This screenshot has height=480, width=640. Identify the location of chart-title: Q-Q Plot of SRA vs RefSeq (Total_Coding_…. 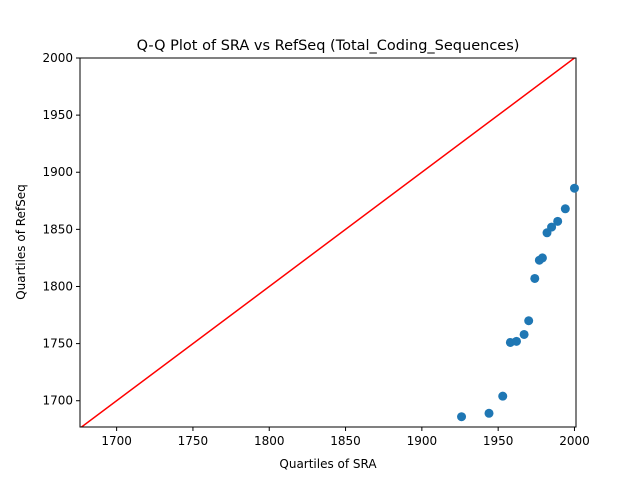
(328, 46).